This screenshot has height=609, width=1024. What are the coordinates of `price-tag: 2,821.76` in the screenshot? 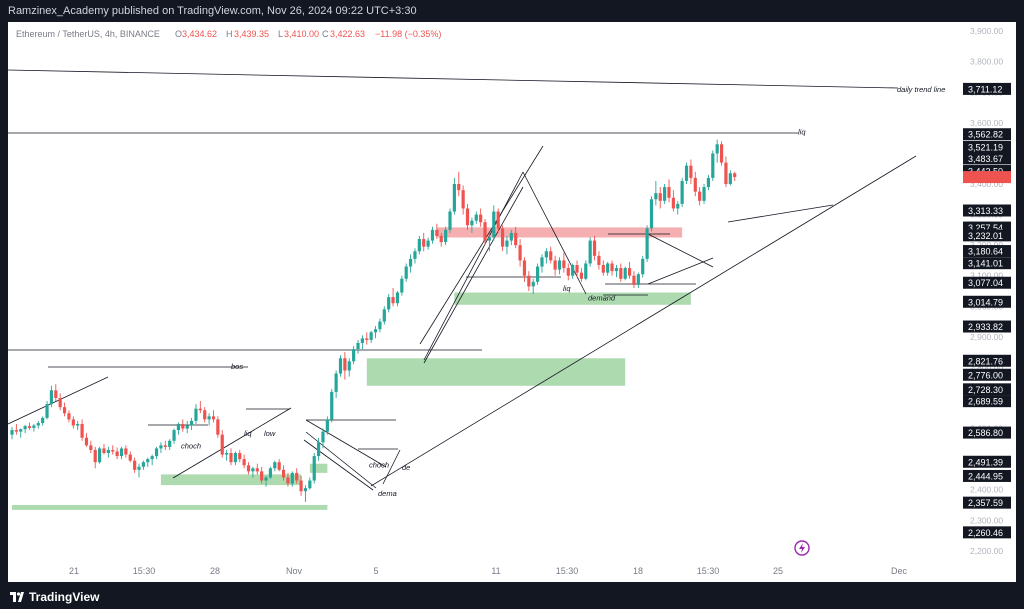 It's located at (985, 361).